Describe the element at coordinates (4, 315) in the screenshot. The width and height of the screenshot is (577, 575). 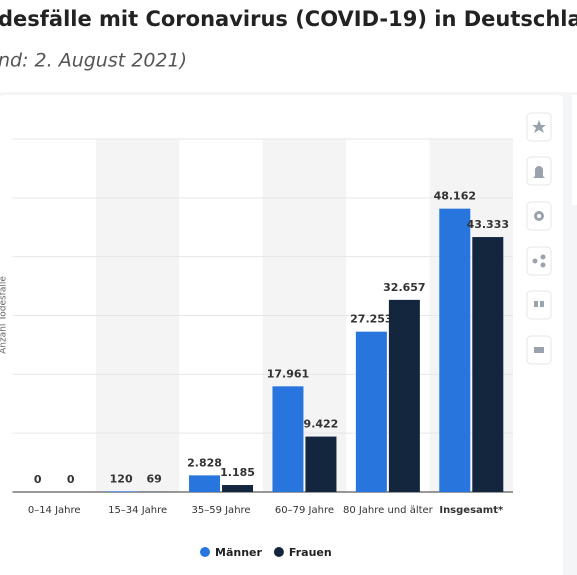
I see `y-axis-label: Anzahl Todesfälle` at that location.